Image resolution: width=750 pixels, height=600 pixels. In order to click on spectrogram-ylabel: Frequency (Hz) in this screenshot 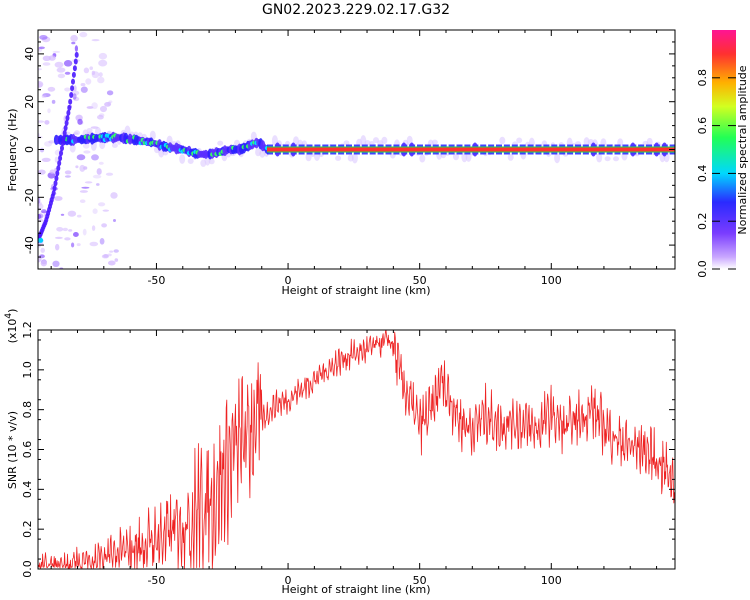, I will do `click(12, 150)`.